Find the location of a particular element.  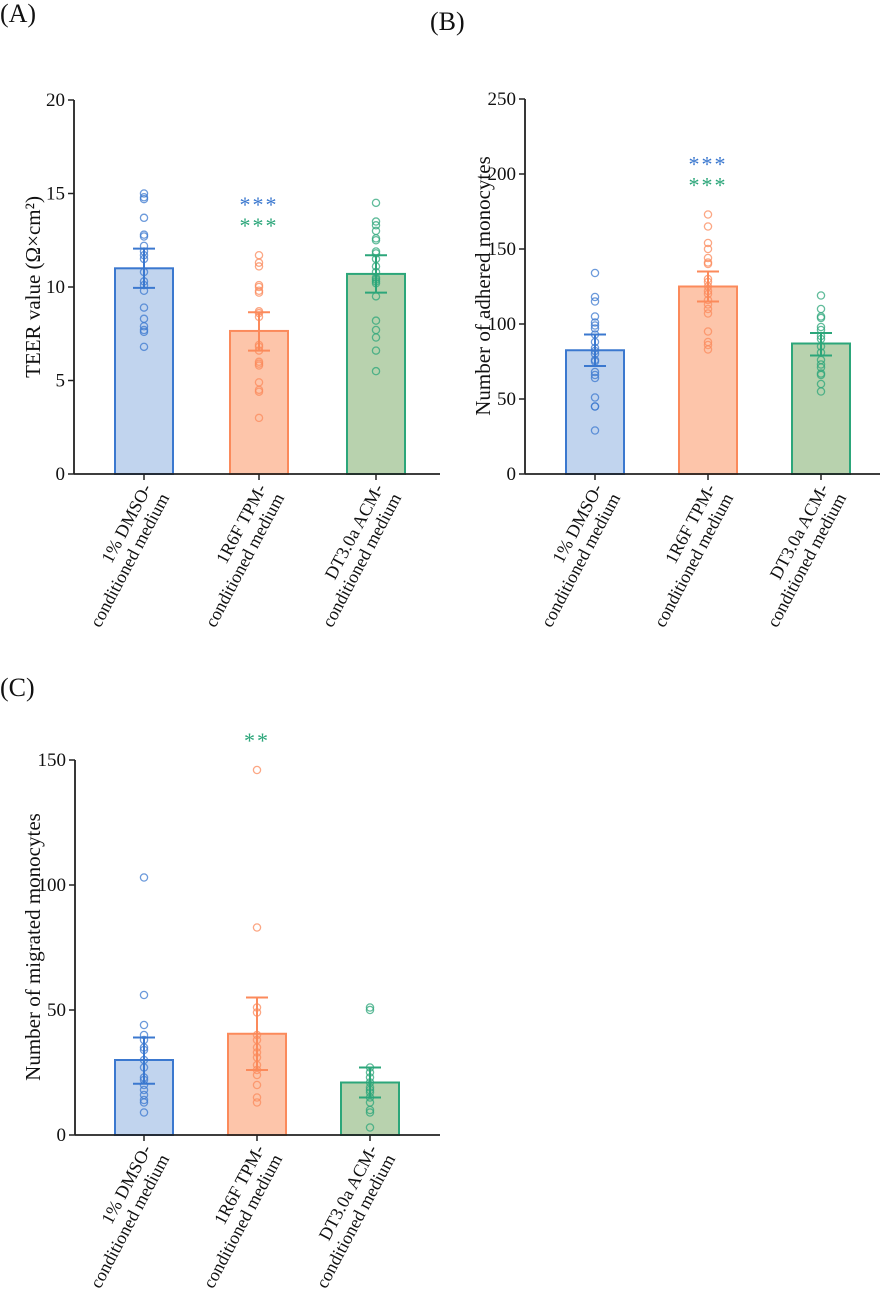

panel-label: (C) is located at coordinates (17, 687).